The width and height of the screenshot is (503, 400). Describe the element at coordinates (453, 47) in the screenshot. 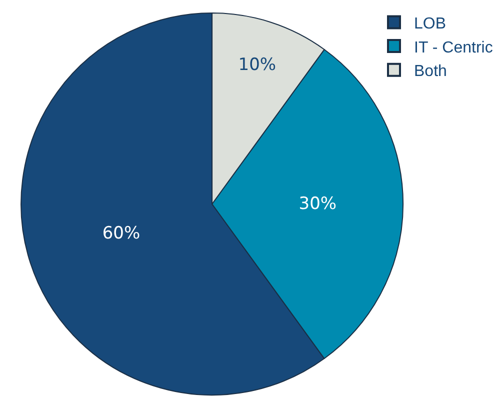

I see `legend-label: IT - Centric` at that location.